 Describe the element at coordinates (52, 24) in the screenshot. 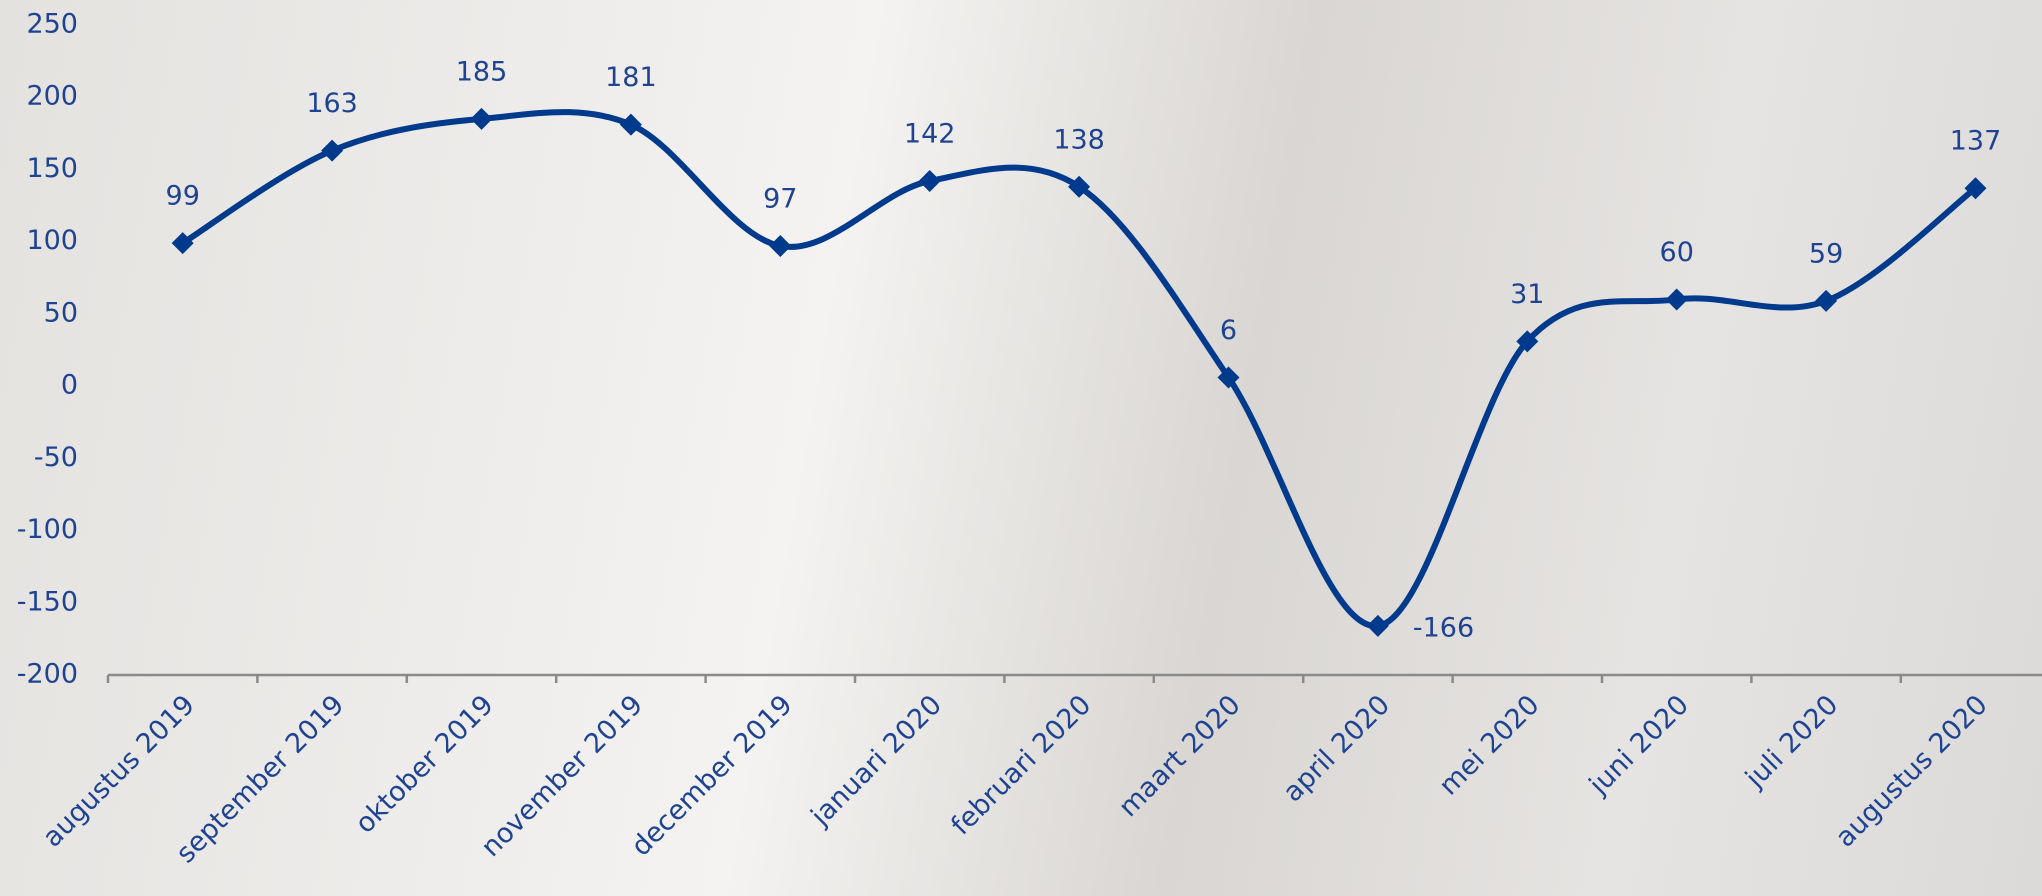

I see `y-tick-label: 250` at that location.